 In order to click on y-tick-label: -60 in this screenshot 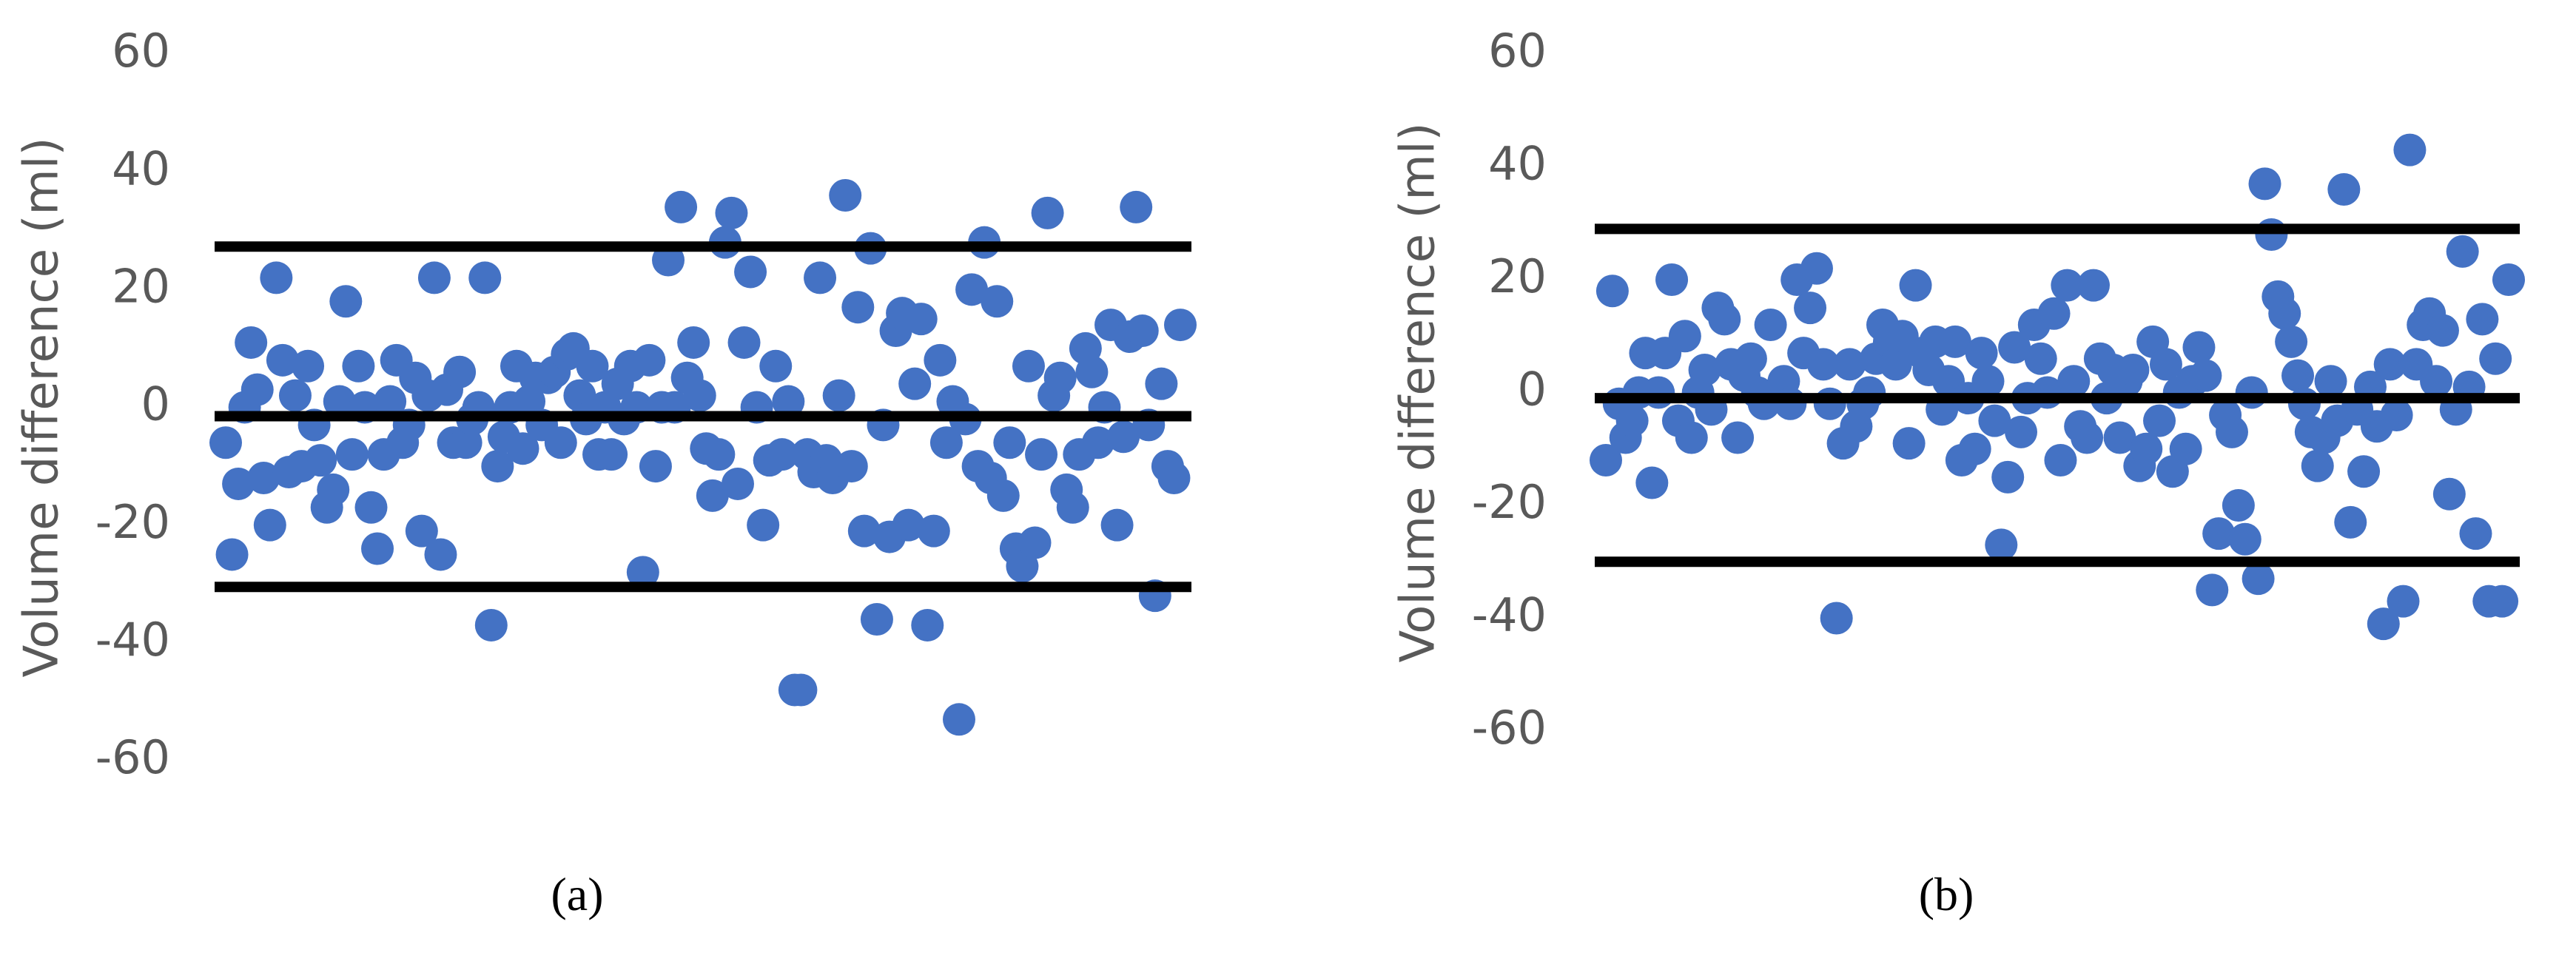, I will do `click(1509, 728)`.